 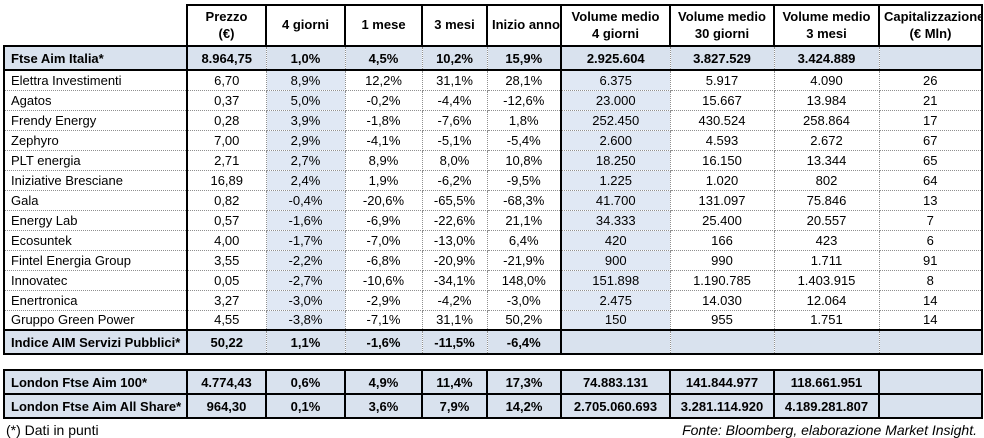 I want to click on cell: 802, so click(x=827, y=180).